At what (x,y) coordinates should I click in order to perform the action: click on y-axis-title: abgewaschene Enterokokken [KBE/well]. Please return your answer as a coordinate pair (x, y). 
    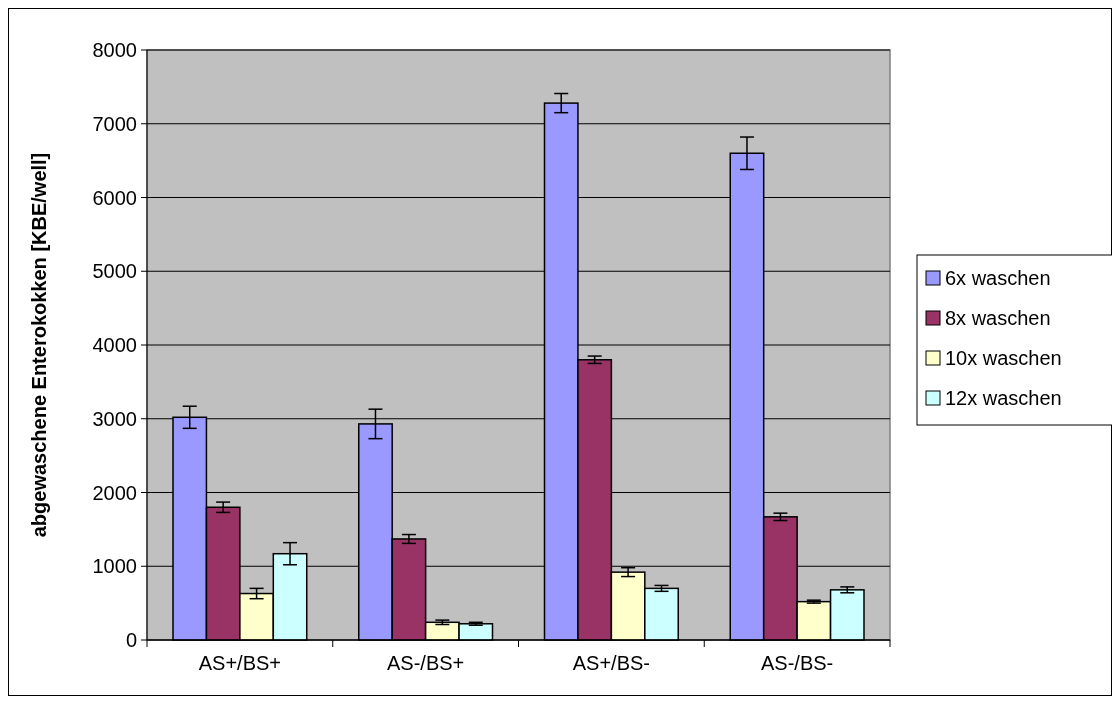
    Looking at the image, I should click on (39, 345).